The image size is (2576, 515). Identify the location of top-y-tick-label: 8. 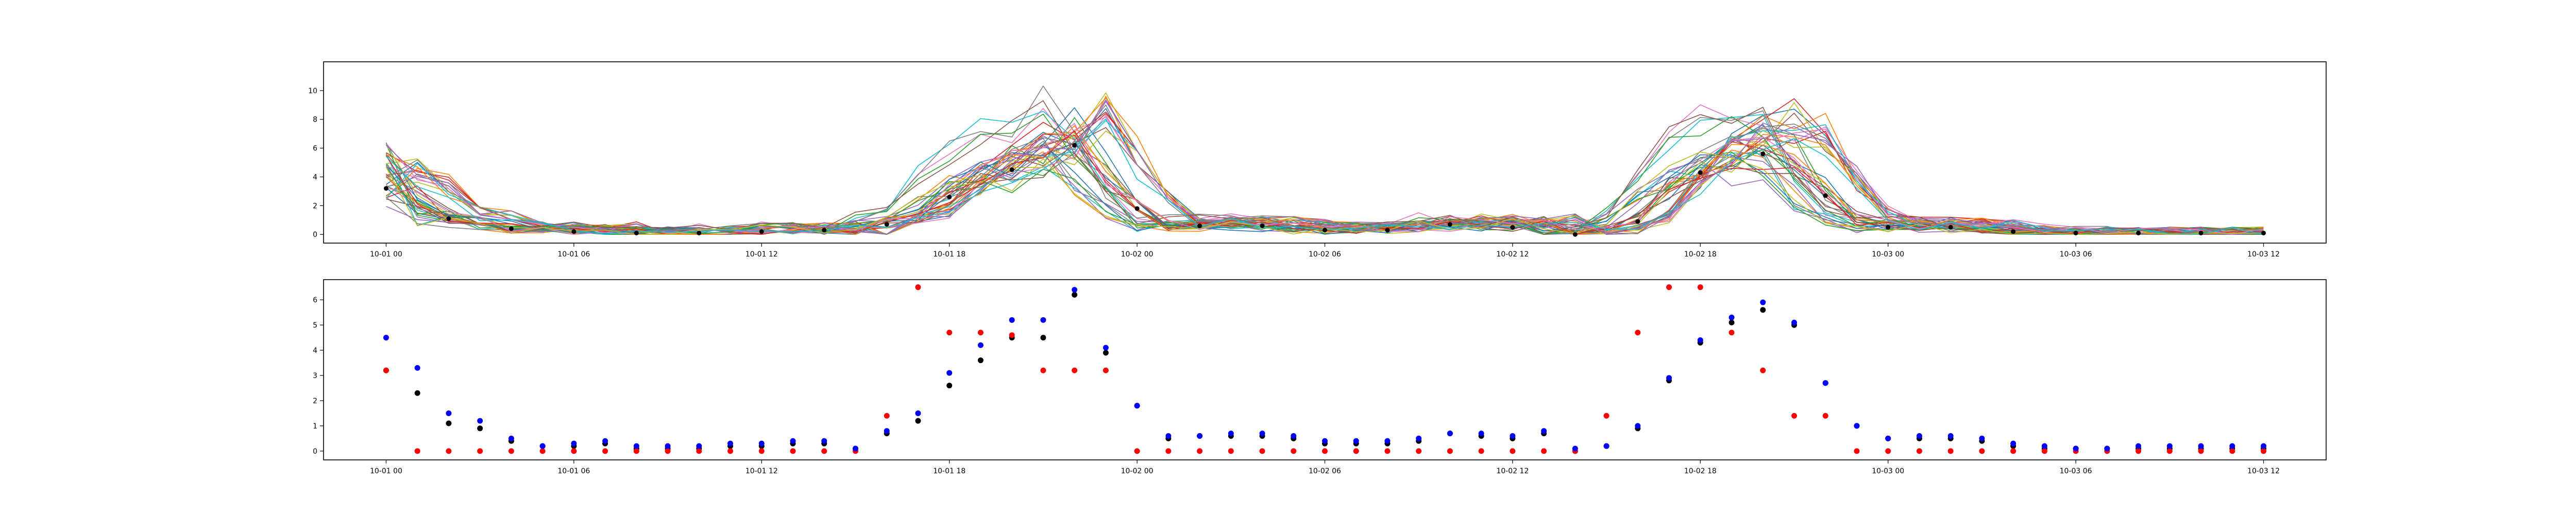
(315, 120).